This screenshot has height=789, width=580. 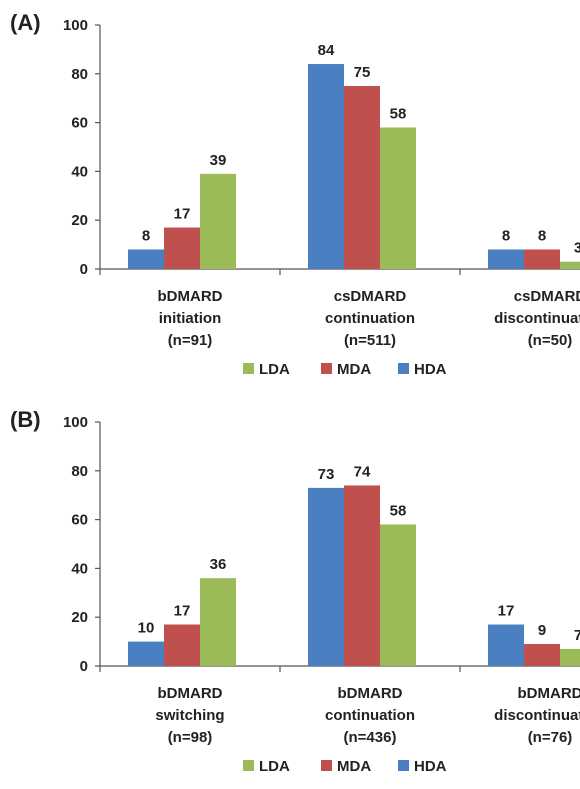 What do you see at coordinates (146, 235) in the screenshot?
I see `data-label-hda-1: 8` at bounding box center [146, 235].